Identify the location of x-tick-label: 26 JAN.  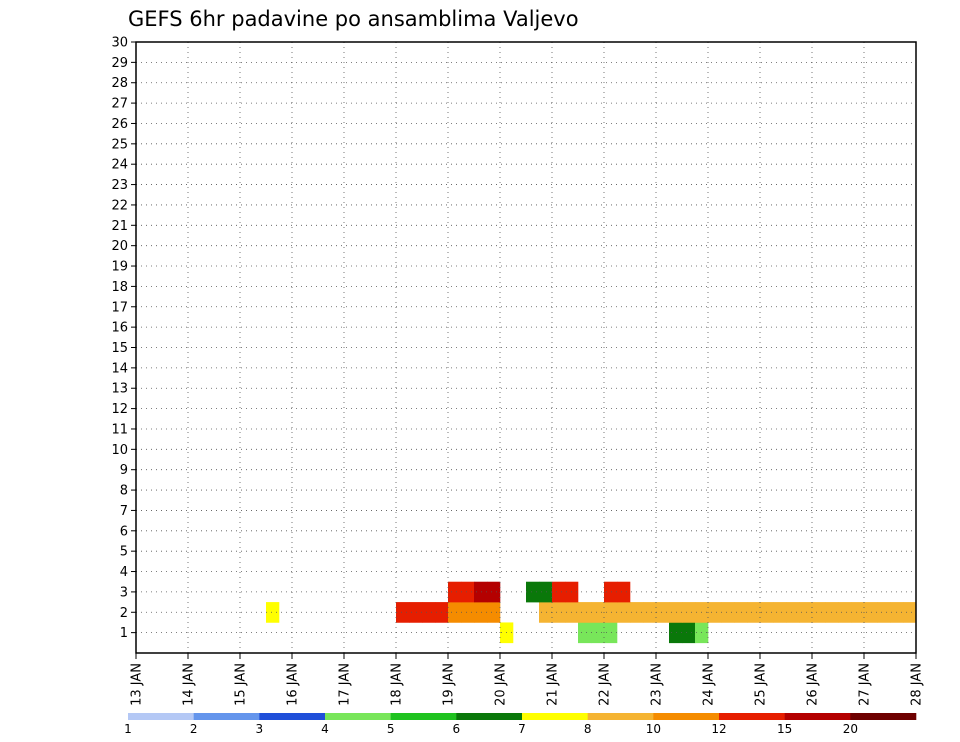
(813, 684).